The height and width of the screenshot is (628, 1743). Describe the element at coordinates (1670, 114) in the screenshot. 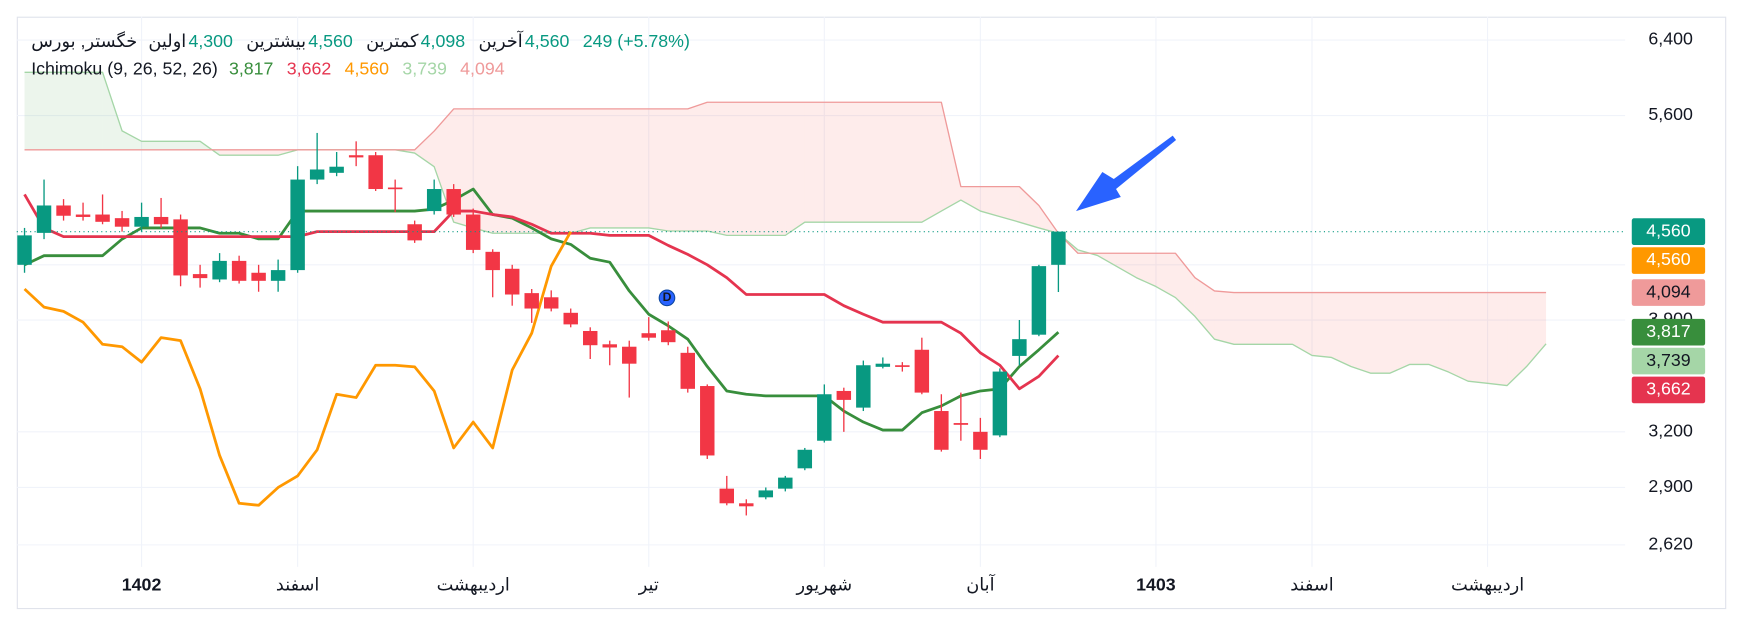

I see `y-tick-label: 5,600` at that location.